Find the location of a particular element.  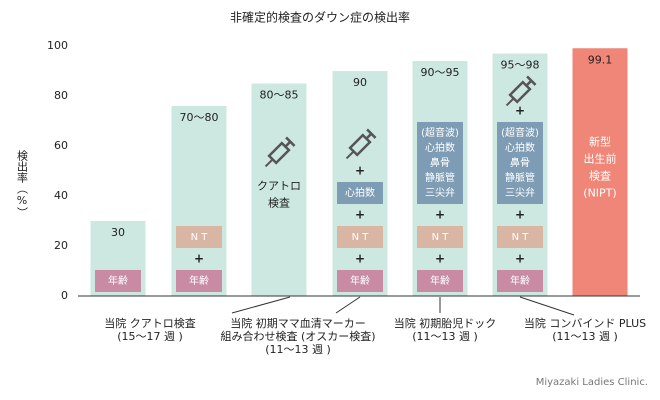

bar-text: (NIPT) is located at coordinates (599, 193).